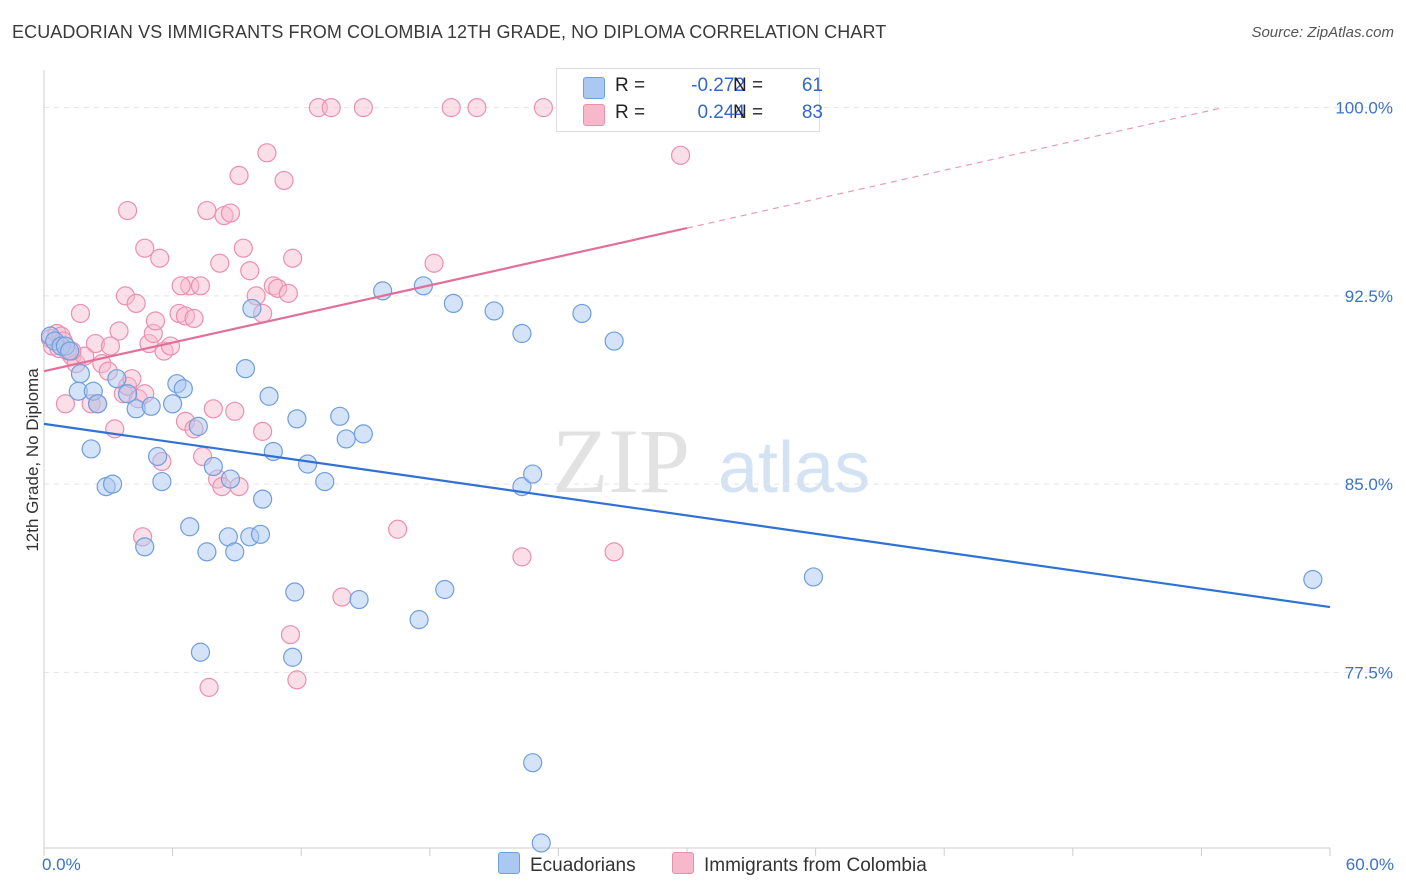 This screenshot has width=1406, height=892. I want to click on bottom-legend-label-ecuadorians: Ecuadorians, so click(583, 865).